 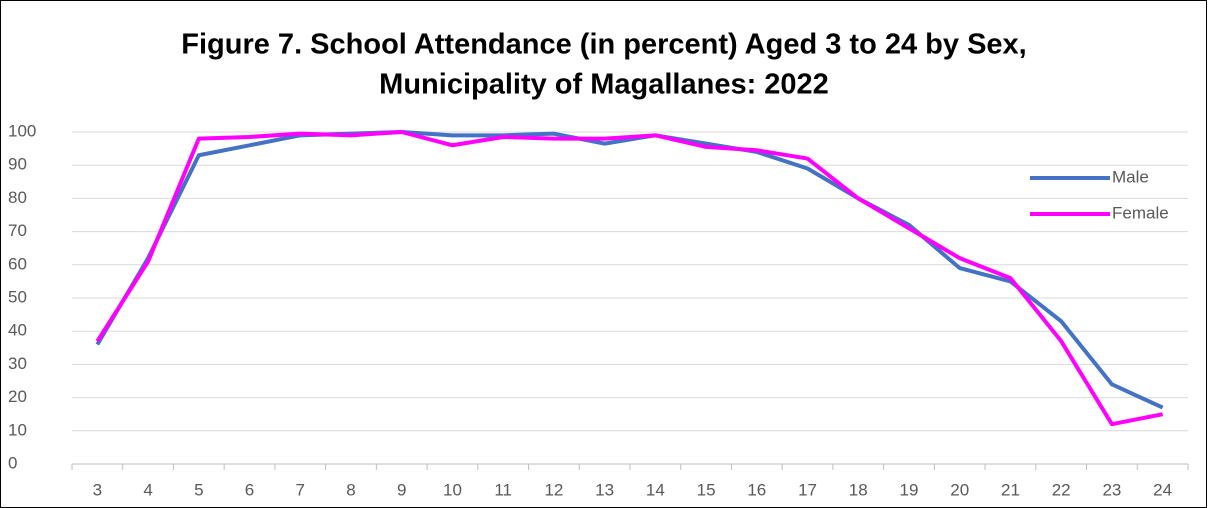 I want to click on chart-title: Municipality of Magallanes: 2022, so click(x=604, y=85).